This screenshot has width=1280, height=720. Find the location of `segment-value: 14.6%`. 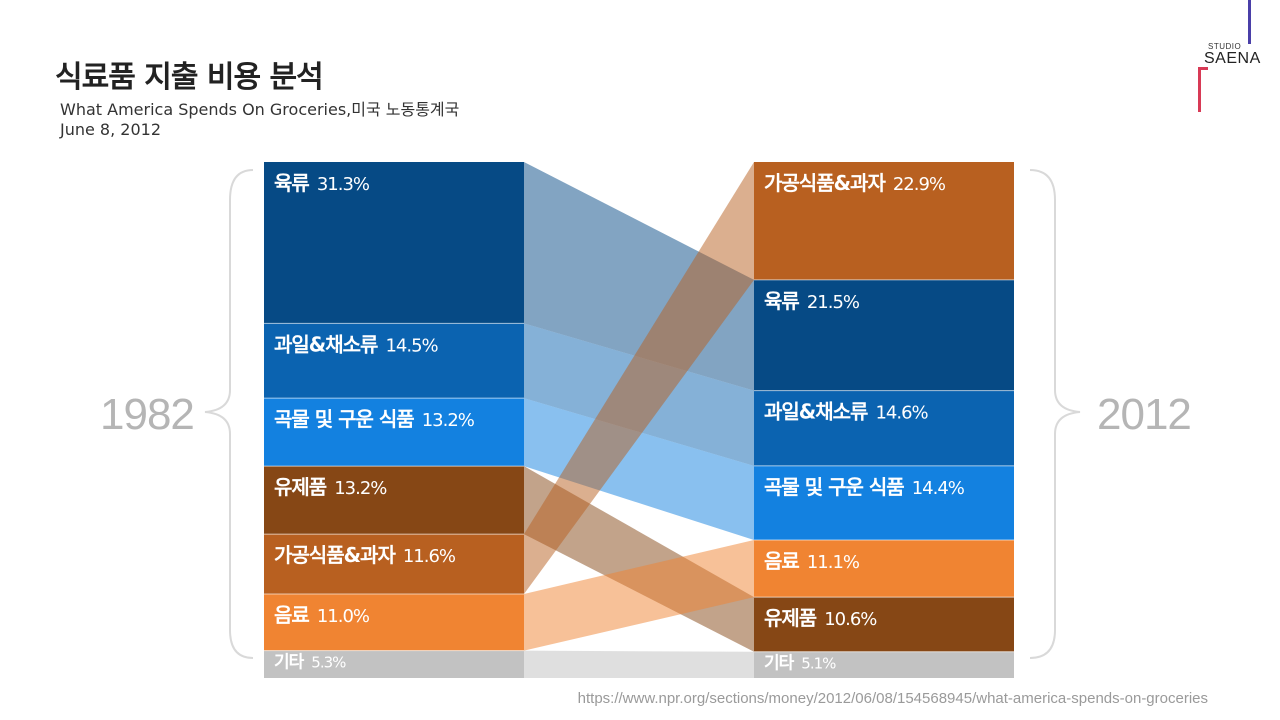

segment-value: 14.6% is located at coordinates (901, 413).